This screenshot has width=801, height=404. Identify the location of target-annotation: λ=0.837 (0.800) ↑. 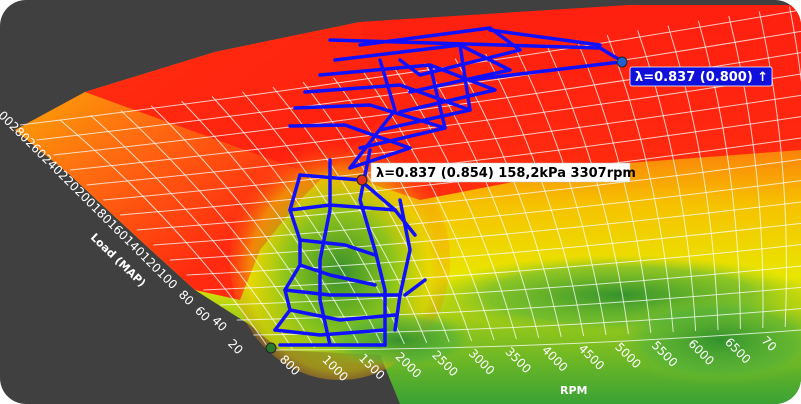
(701, 76).